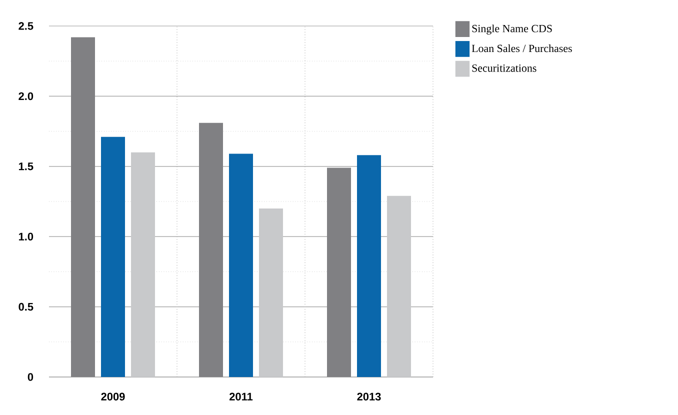 The width and height of the screenshot is (678, 415). I want to click on x-tick-label: 2013, so click(369, 396).